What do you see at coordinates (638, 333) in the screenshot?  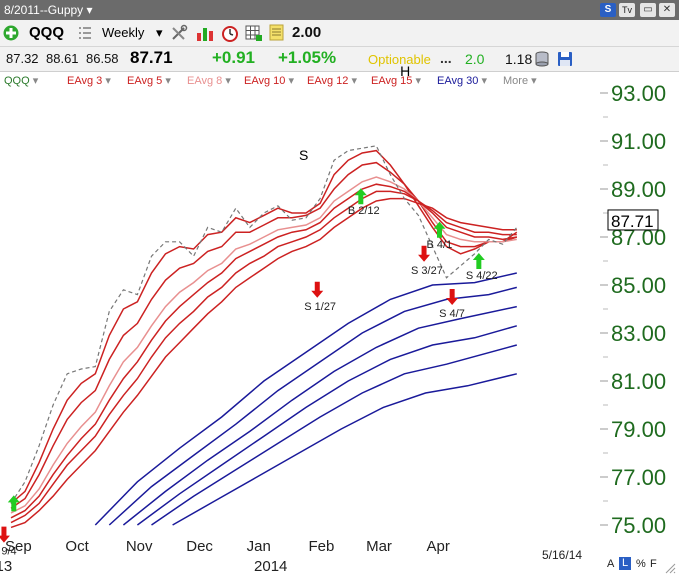 I see `y-tick-label: 83.00` at bounding box center [638, 333].